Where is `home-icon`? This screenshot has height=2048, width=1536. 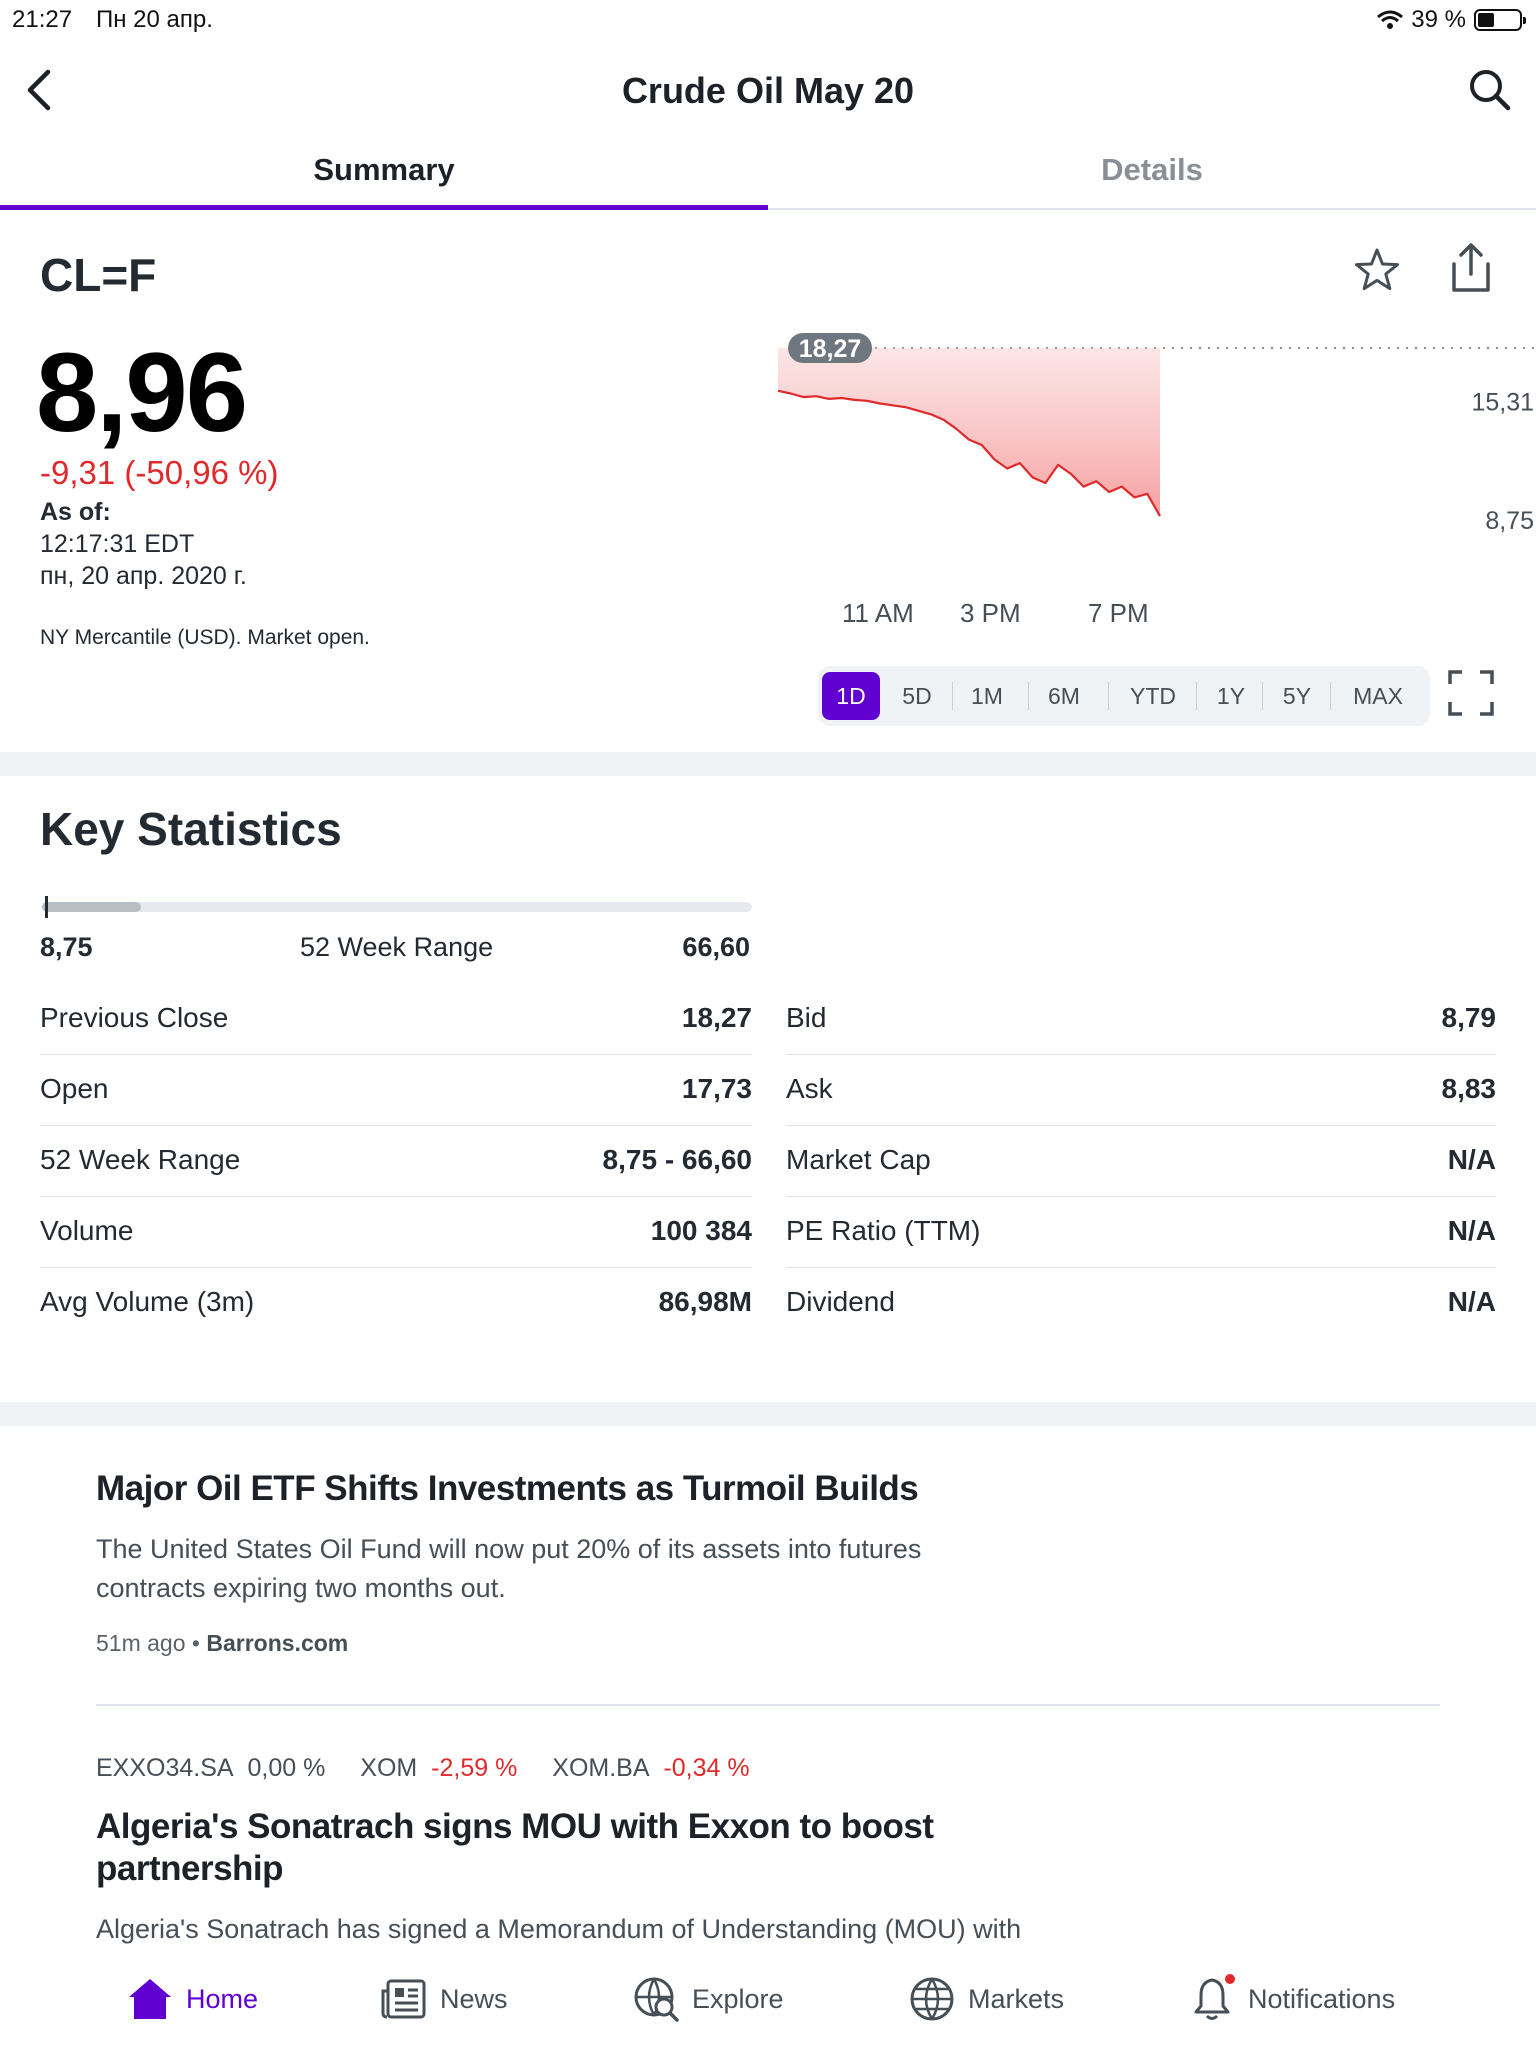 home-icon is located at coordinates (150, 1999).